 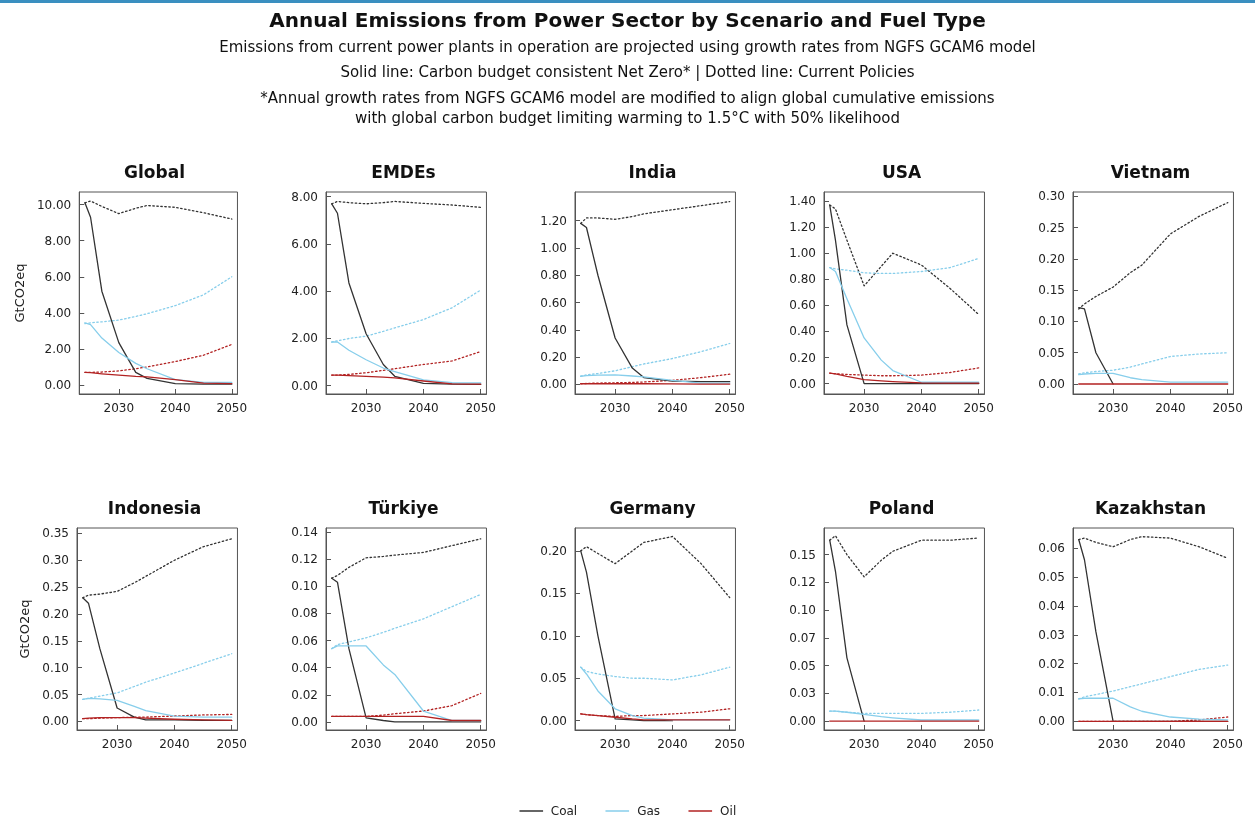 What do you see at coordinates (304, 613) in the screenshot?
I see `y-tick-label: 0.08` at bounding box center [304, 613].